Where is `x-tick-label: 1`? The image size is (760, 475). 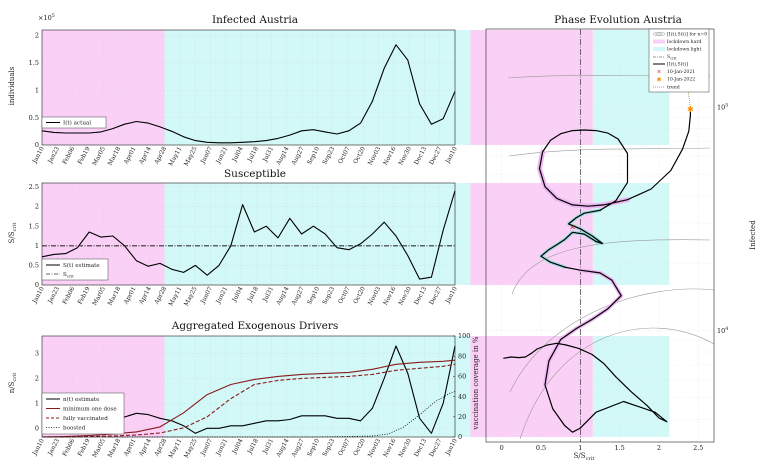 x-tick-label: 1 is located at coordinates (580, 448).